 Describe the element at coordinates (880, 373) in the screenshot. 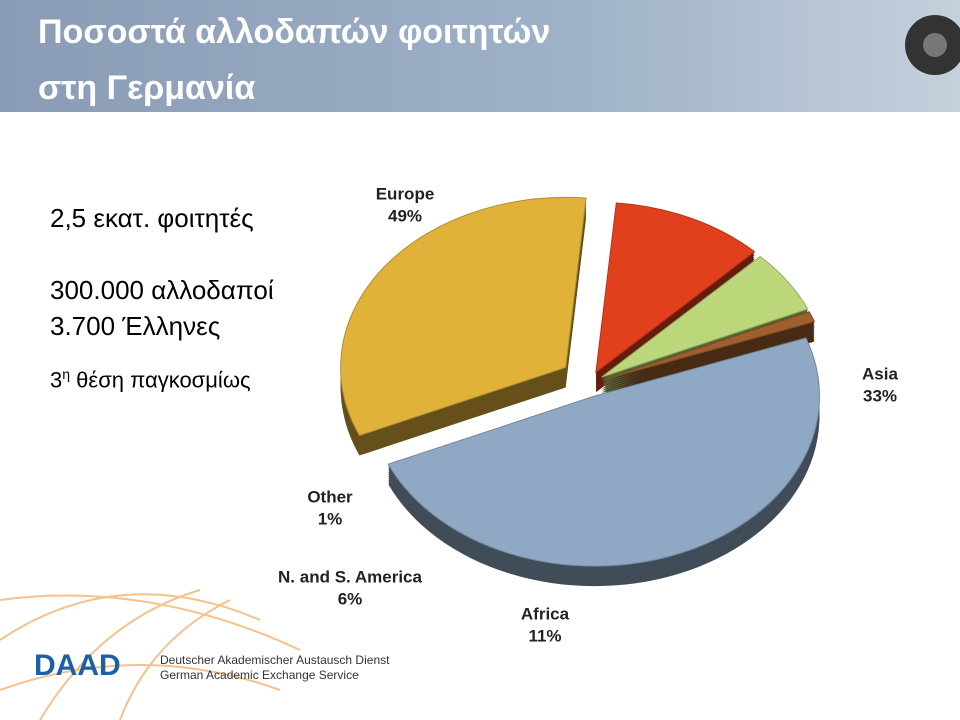

I see `slice-label: Asia` at that location.